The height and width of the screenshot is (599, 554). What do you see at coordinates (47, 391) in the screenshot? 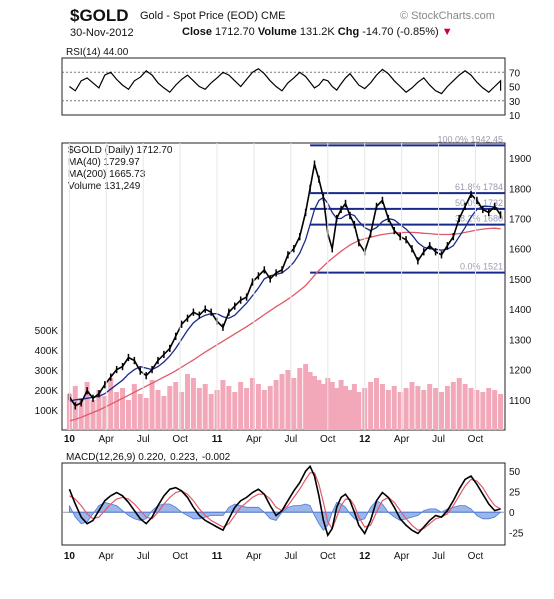
I see `volume-tick-label: 200K` at bounding box center [47, 391].